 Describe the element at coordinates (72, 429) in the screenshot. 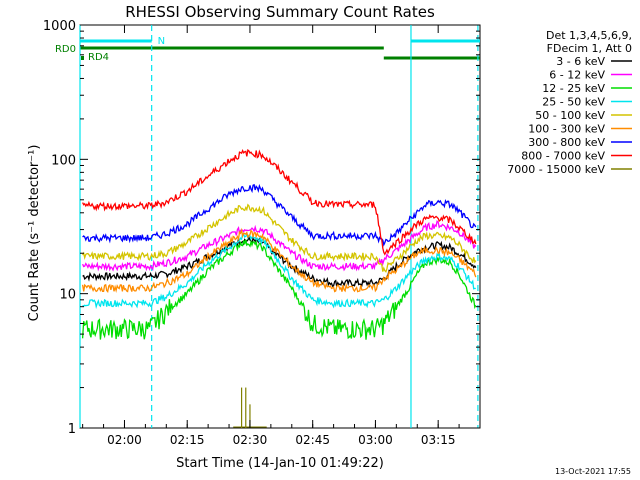

I see `y-tick-label: 1` at that location.